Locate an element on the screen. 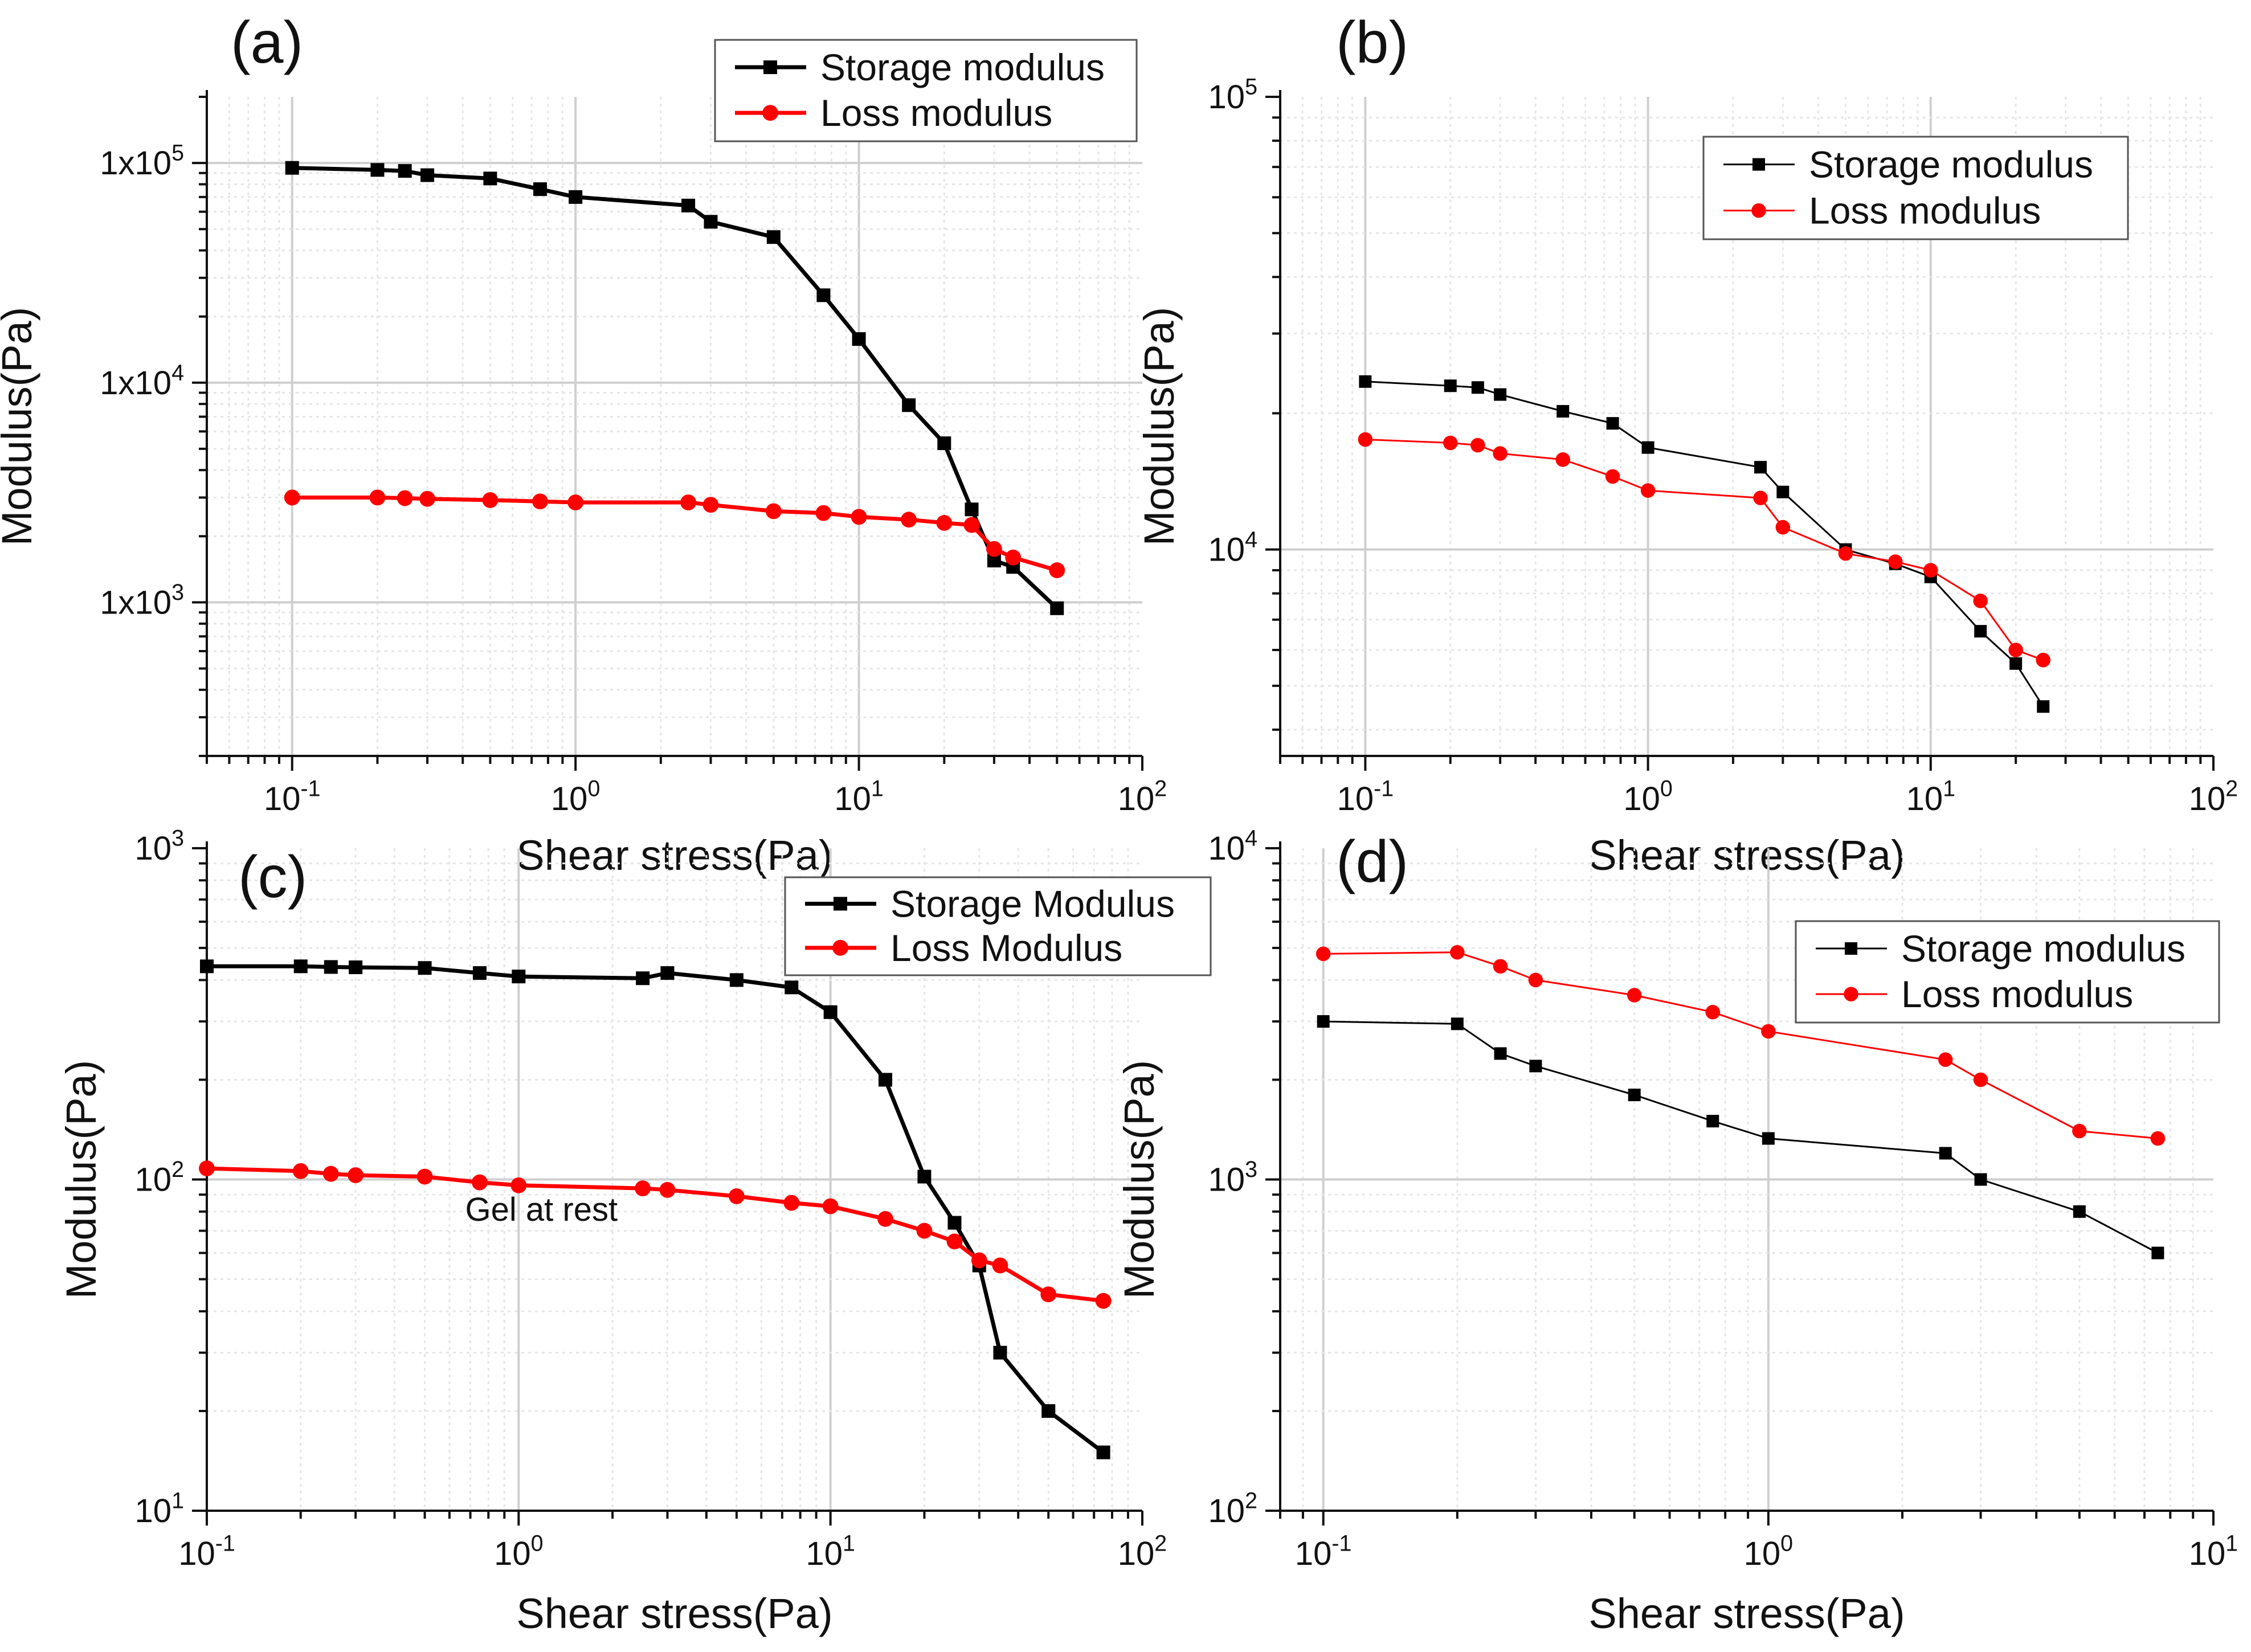 The height and width of the screenshot is (1652, 2251). panel-label: (a) is located at coordinates (267, 43).